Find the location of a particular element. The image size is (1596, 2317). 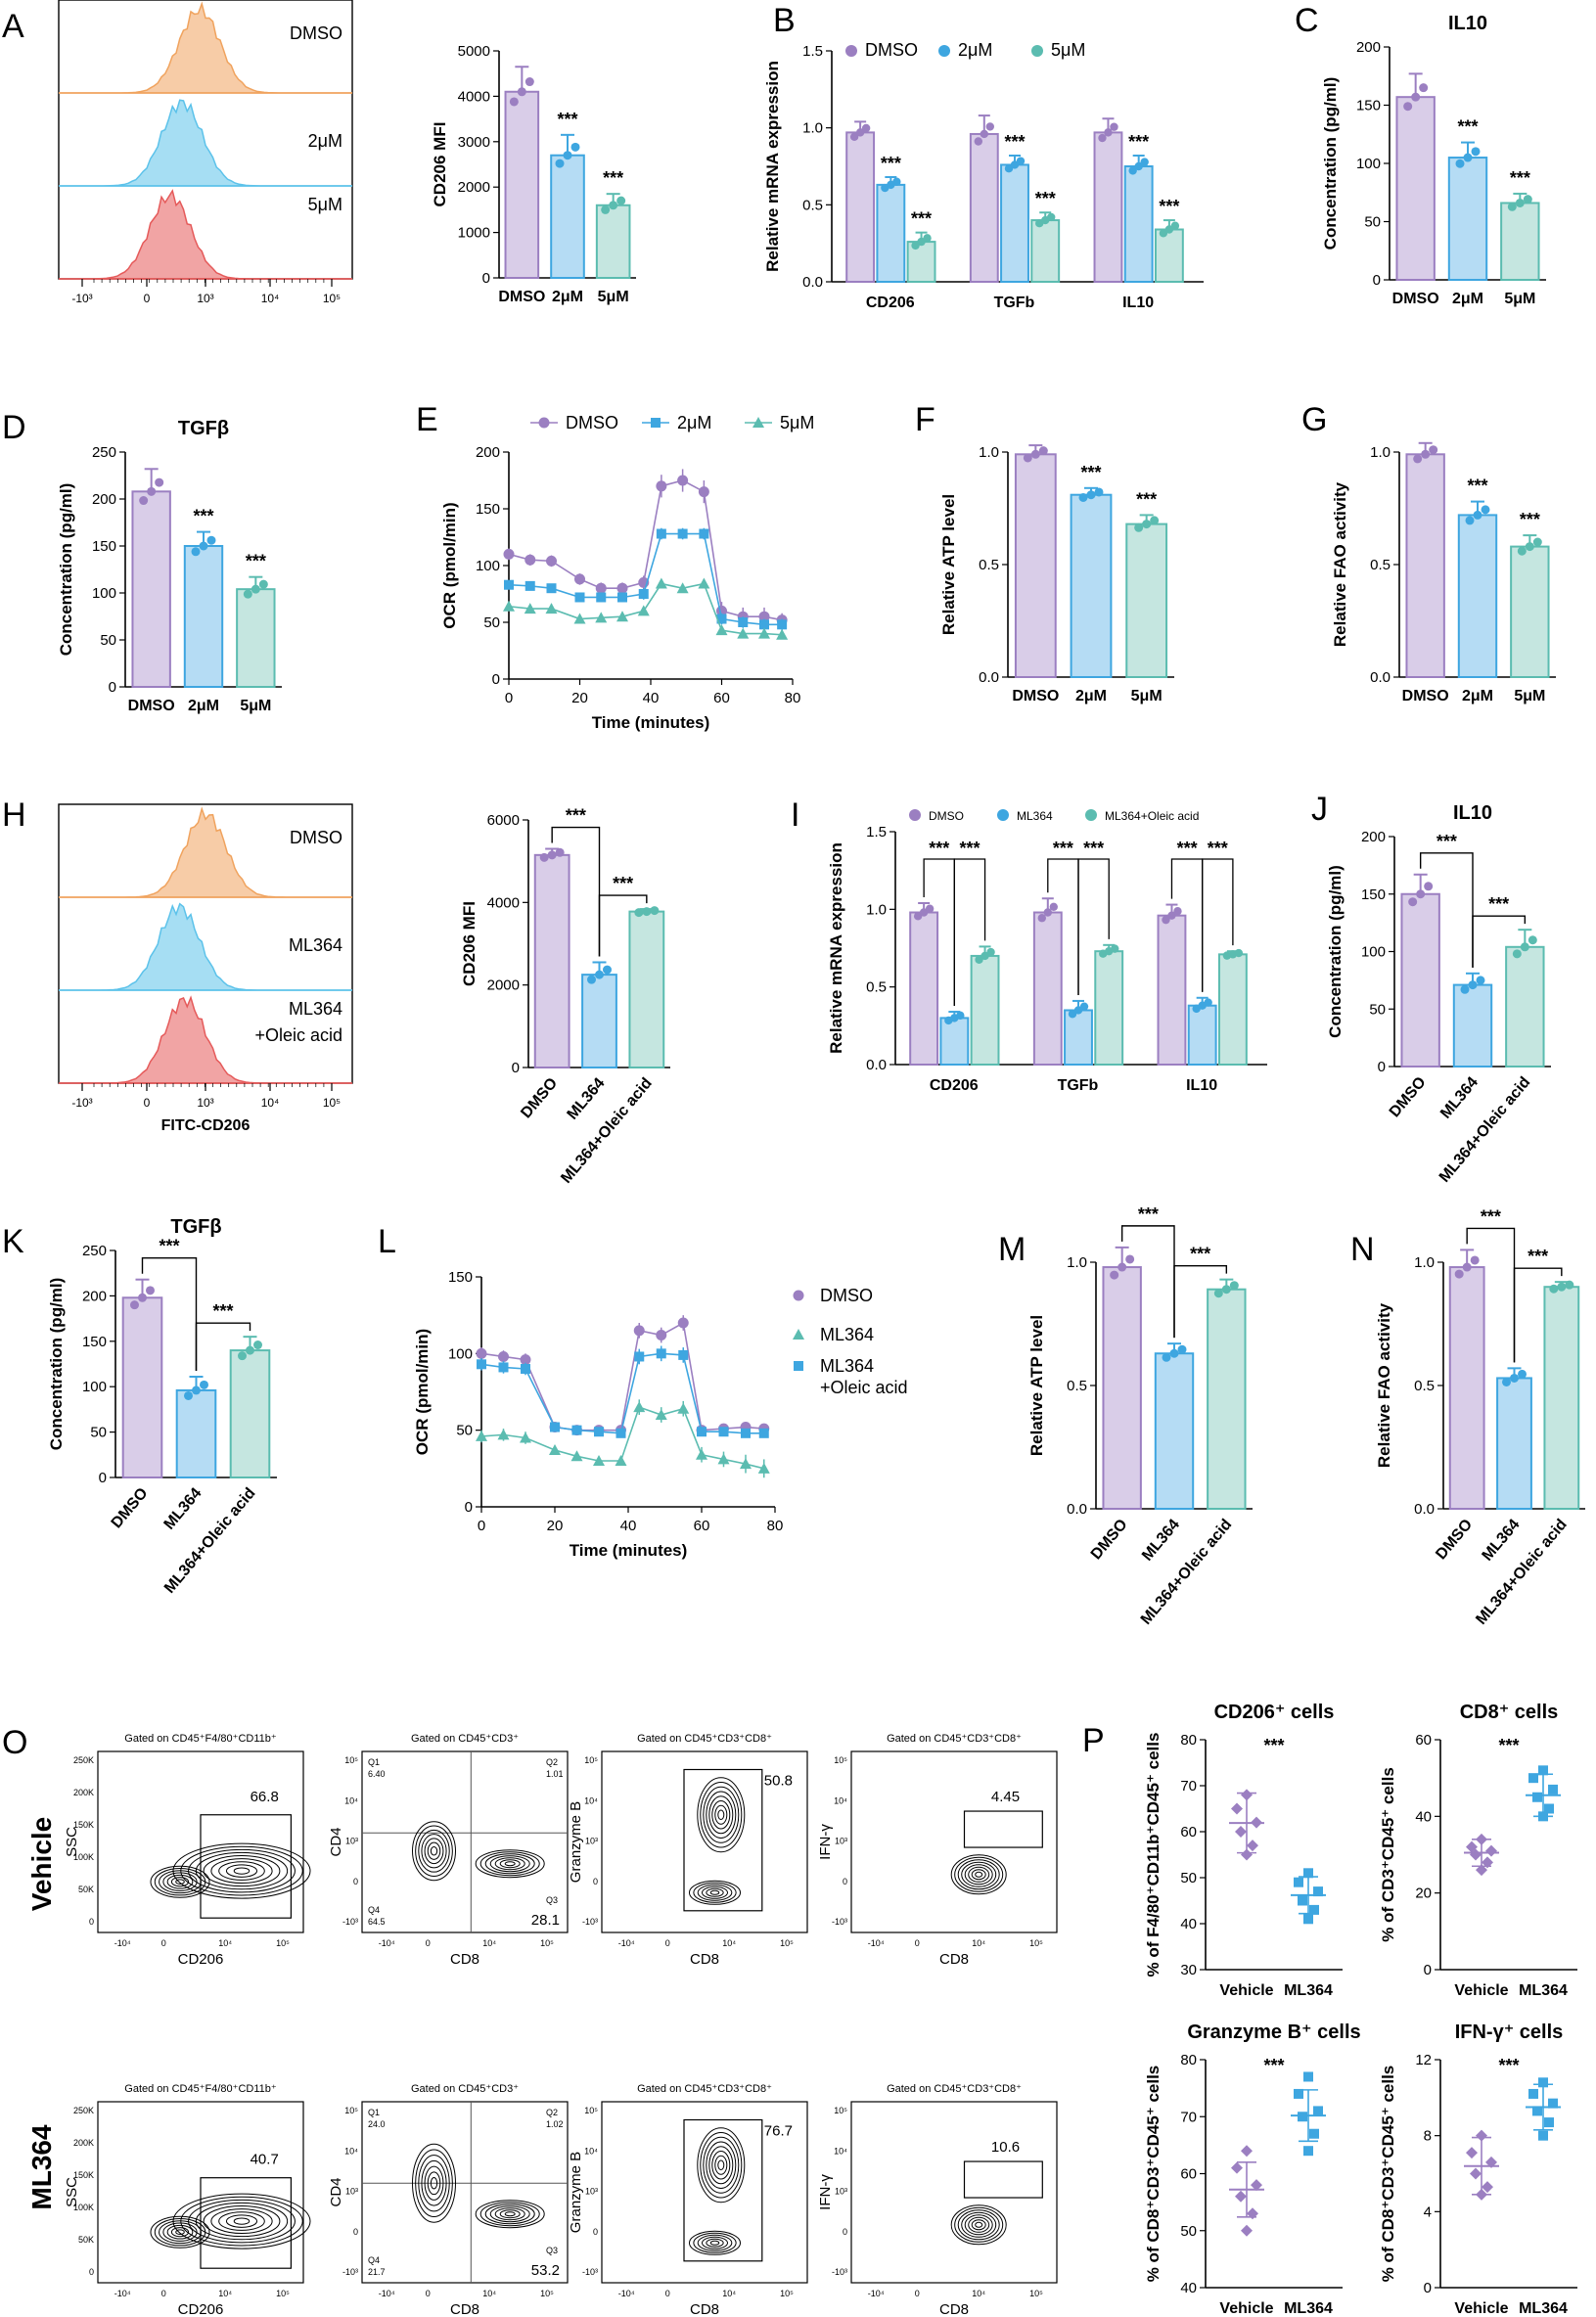

flow-xtick: 10⁵ is located at coordinates (547, 1943).